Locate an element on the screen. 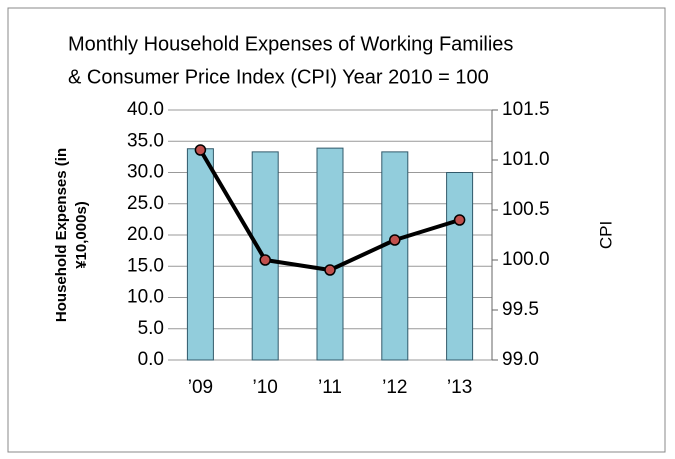  y2-axis-label: CPI is located at coordinates (605, 235).